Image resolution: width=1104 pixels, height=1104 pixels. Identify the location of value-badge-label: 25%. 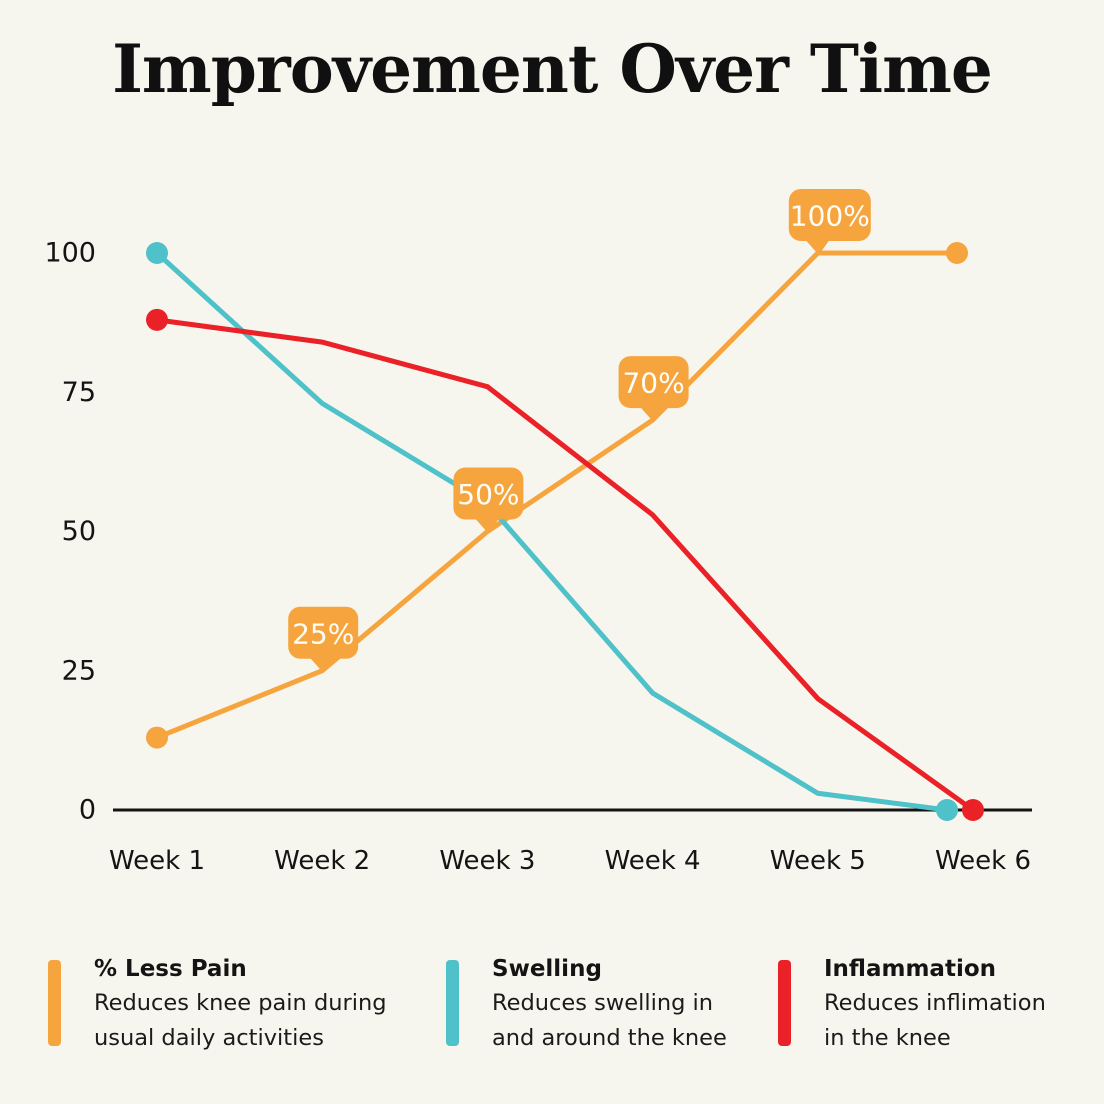
(323, 633).